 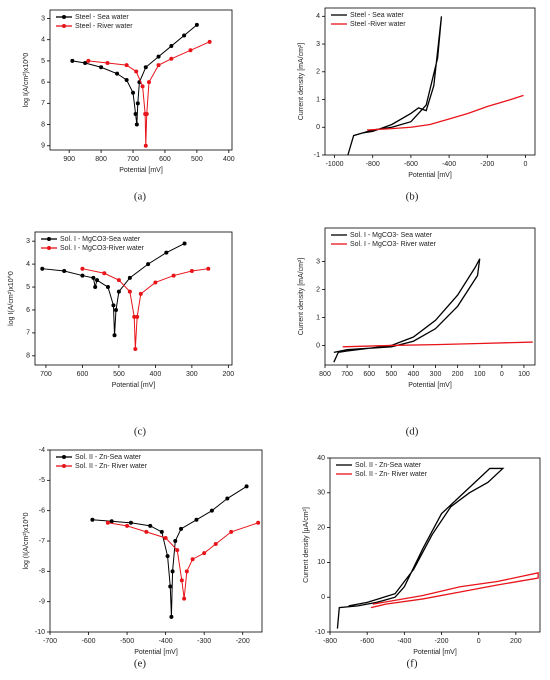 What do you see at coordinates (42, 511) in the screenshot?
I see `y-tick-label: -6` at bounding box center [42, 511].